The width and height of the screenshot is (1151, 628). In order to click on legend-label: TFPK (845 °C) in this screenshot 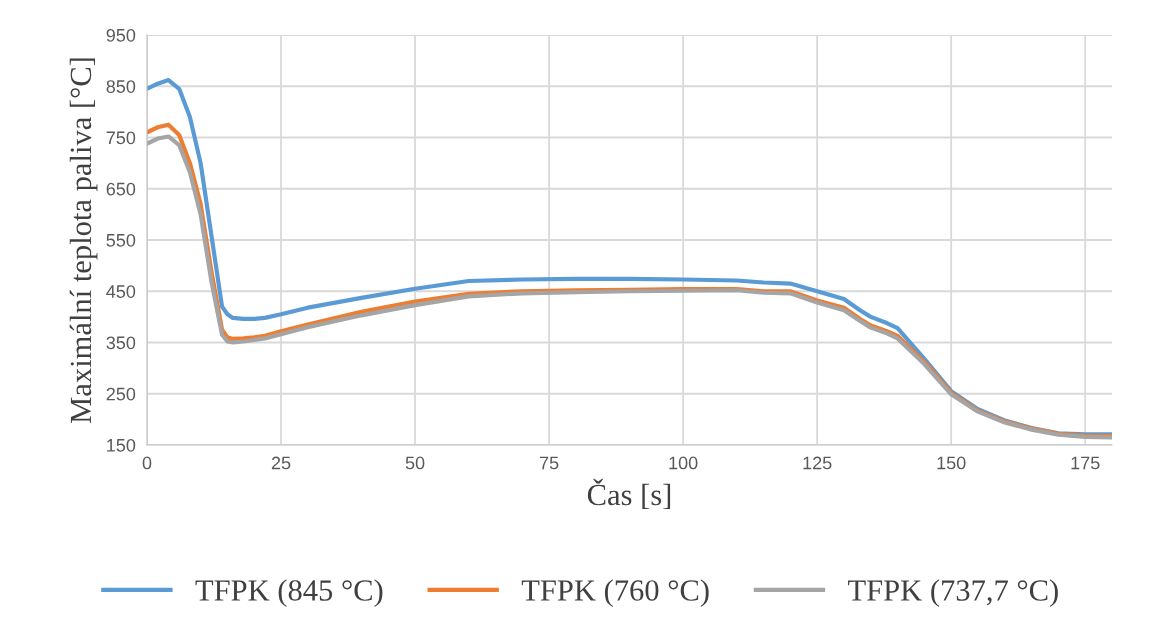, I will do `click(289, 593)`.